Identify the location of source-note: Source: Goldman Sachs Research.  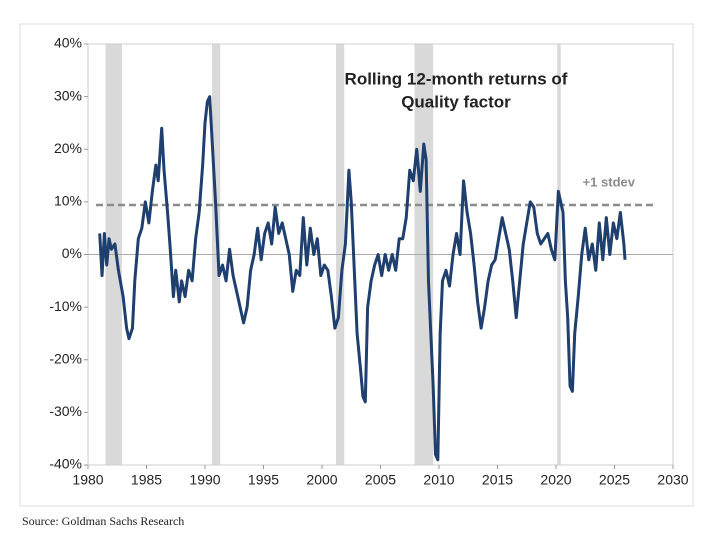
(103, 521).